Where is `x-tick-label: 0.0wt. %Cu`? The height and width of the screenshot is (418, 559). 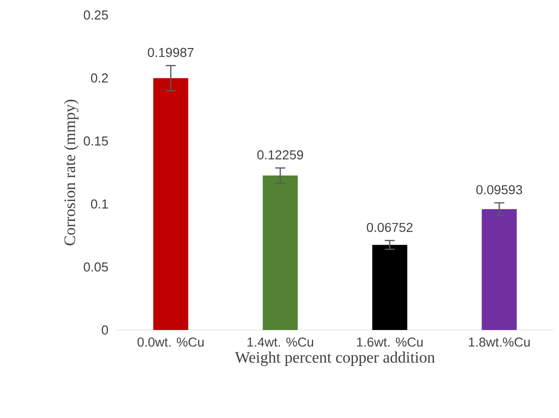
x-tick-label: 0.0wt. %Cu is located at coordinates (171, 342).